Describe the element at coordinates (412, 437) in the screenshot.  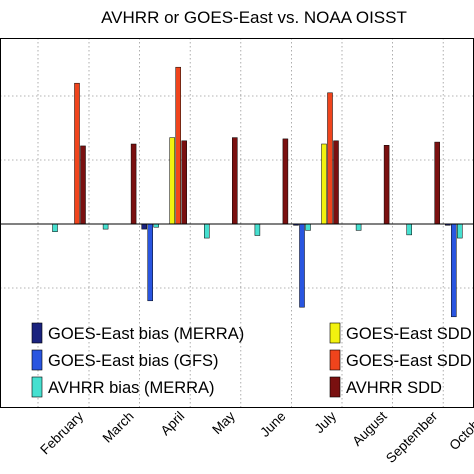
I see `x-tick-label: September` at that location.